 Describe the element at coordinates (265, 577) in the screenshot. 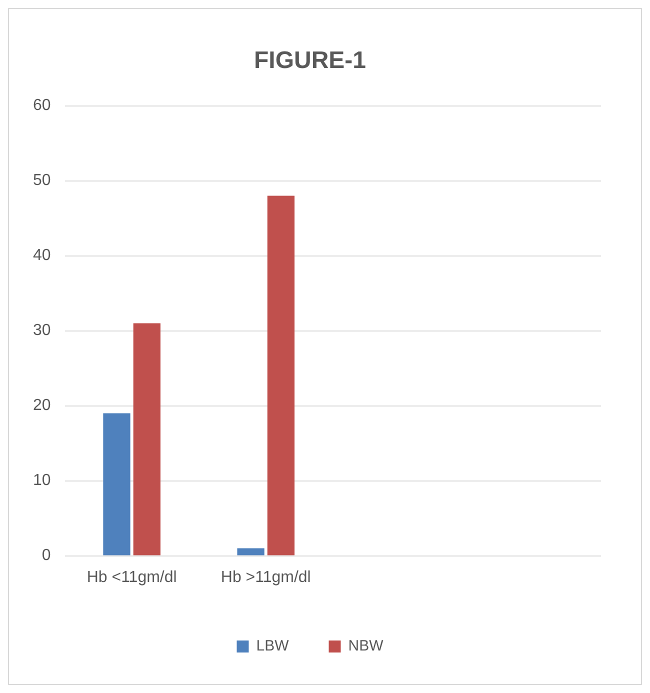

I see `x-tick-label: Hb >11gm/dl` at that location.